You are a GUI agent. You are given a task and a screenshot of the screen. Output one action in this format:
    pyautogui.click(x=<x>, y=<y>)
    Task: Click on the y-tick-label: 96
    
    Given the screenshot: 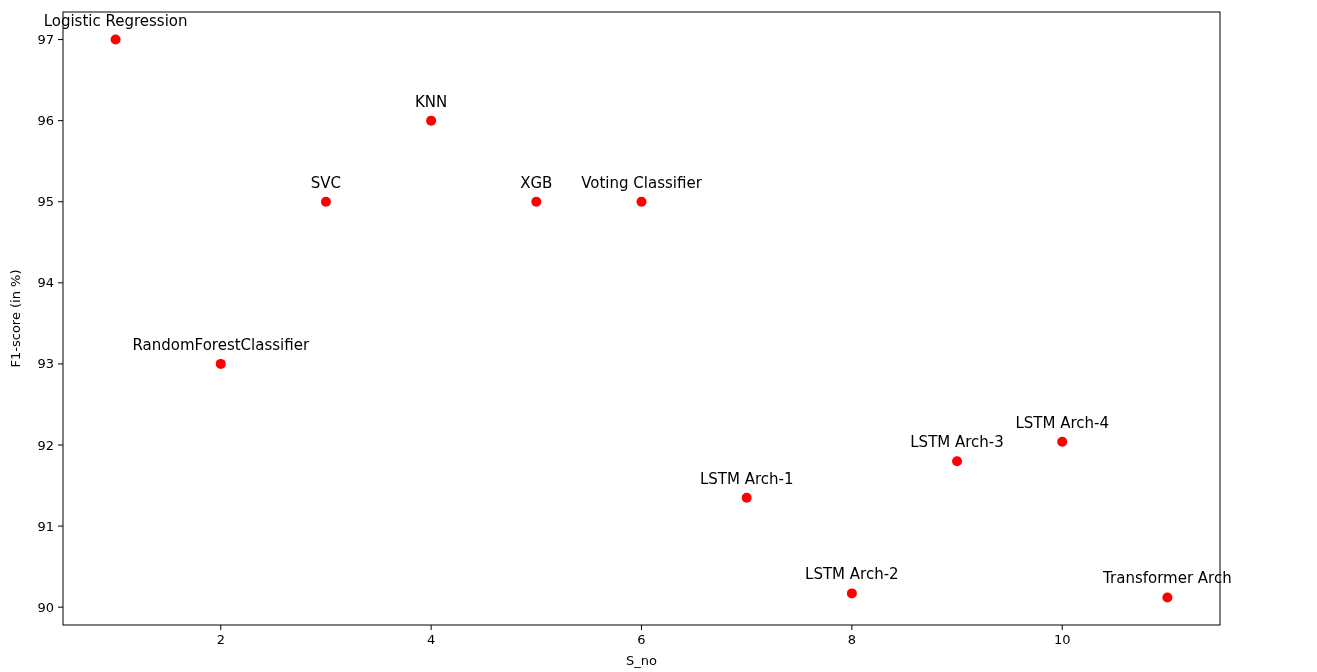 What is the action you would take?
    pyautogui.click(x=45, y=121)
    